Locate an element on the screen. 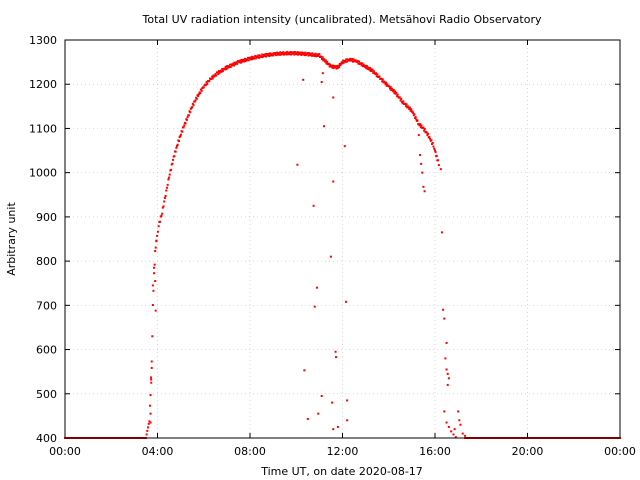 The width and height of the screenshot is (640, 480). x-tick-label: 16:00 is located at coordinates (435, 451).